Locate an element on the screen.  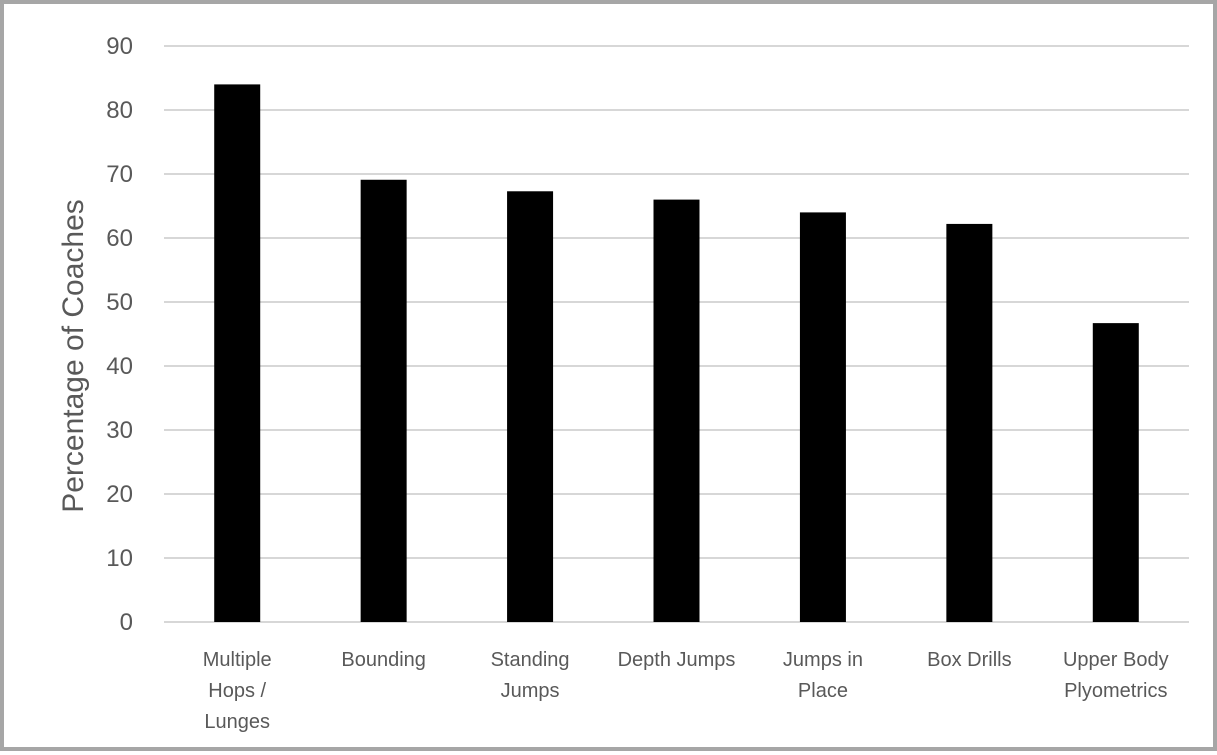
y-tick-label: 40 is located at coordinates (119, 366).